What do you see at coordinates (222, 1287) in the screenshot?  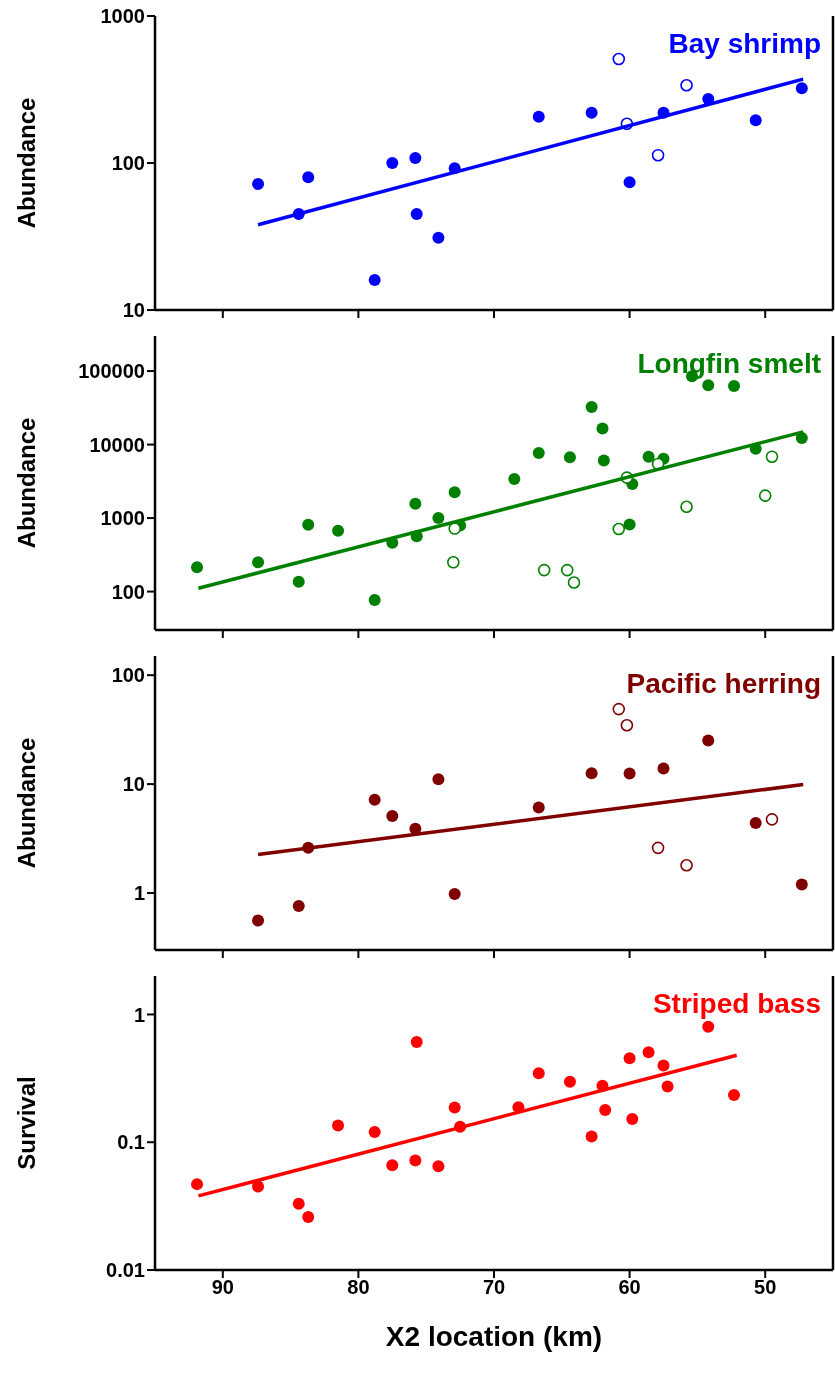 I see `x-tick-label: 90` at bounding box center [222, 1287].